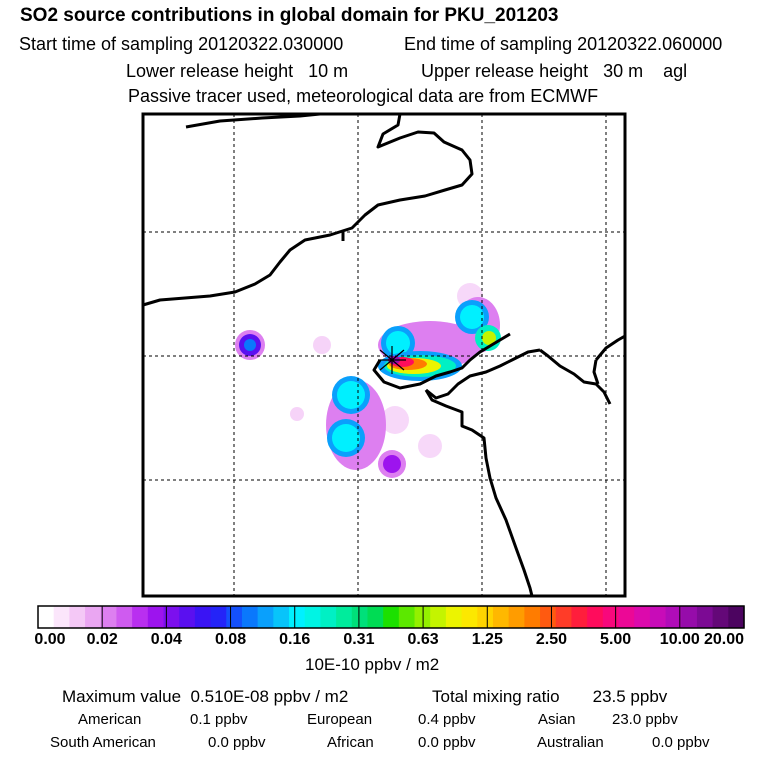 Image resolution: width=768 pixels, height=768 pixels. I want to click on end-time-label: End time of sampling 20120322.060000, so click(563, 44).